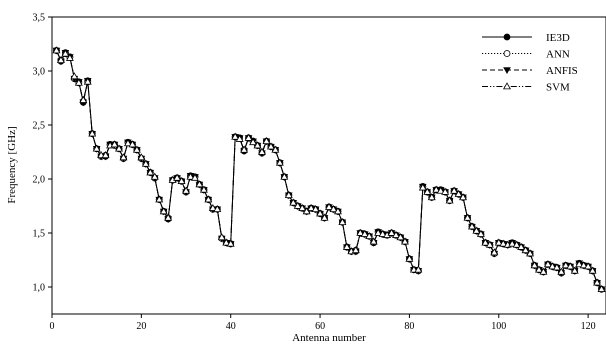 The image size is (606, 345). What do you see at coordinates (530, 71) in the screenshot?
I see `legend-item: ANFIS` at bounding box center [530, 71].